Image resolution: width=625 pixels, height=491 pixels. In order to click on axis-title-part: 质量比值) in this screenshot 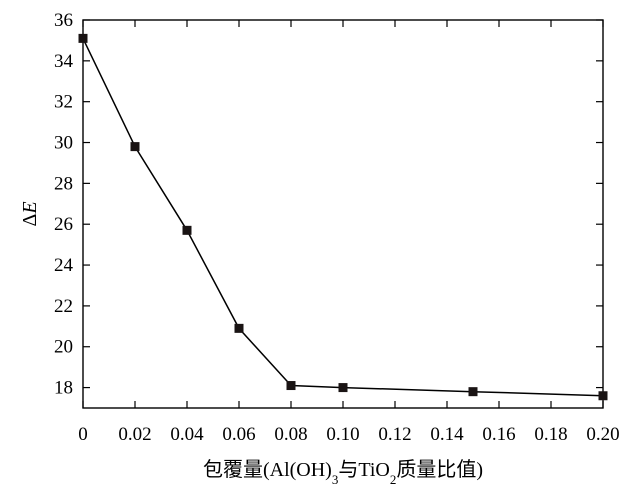, I will do `click(439, 469)`.